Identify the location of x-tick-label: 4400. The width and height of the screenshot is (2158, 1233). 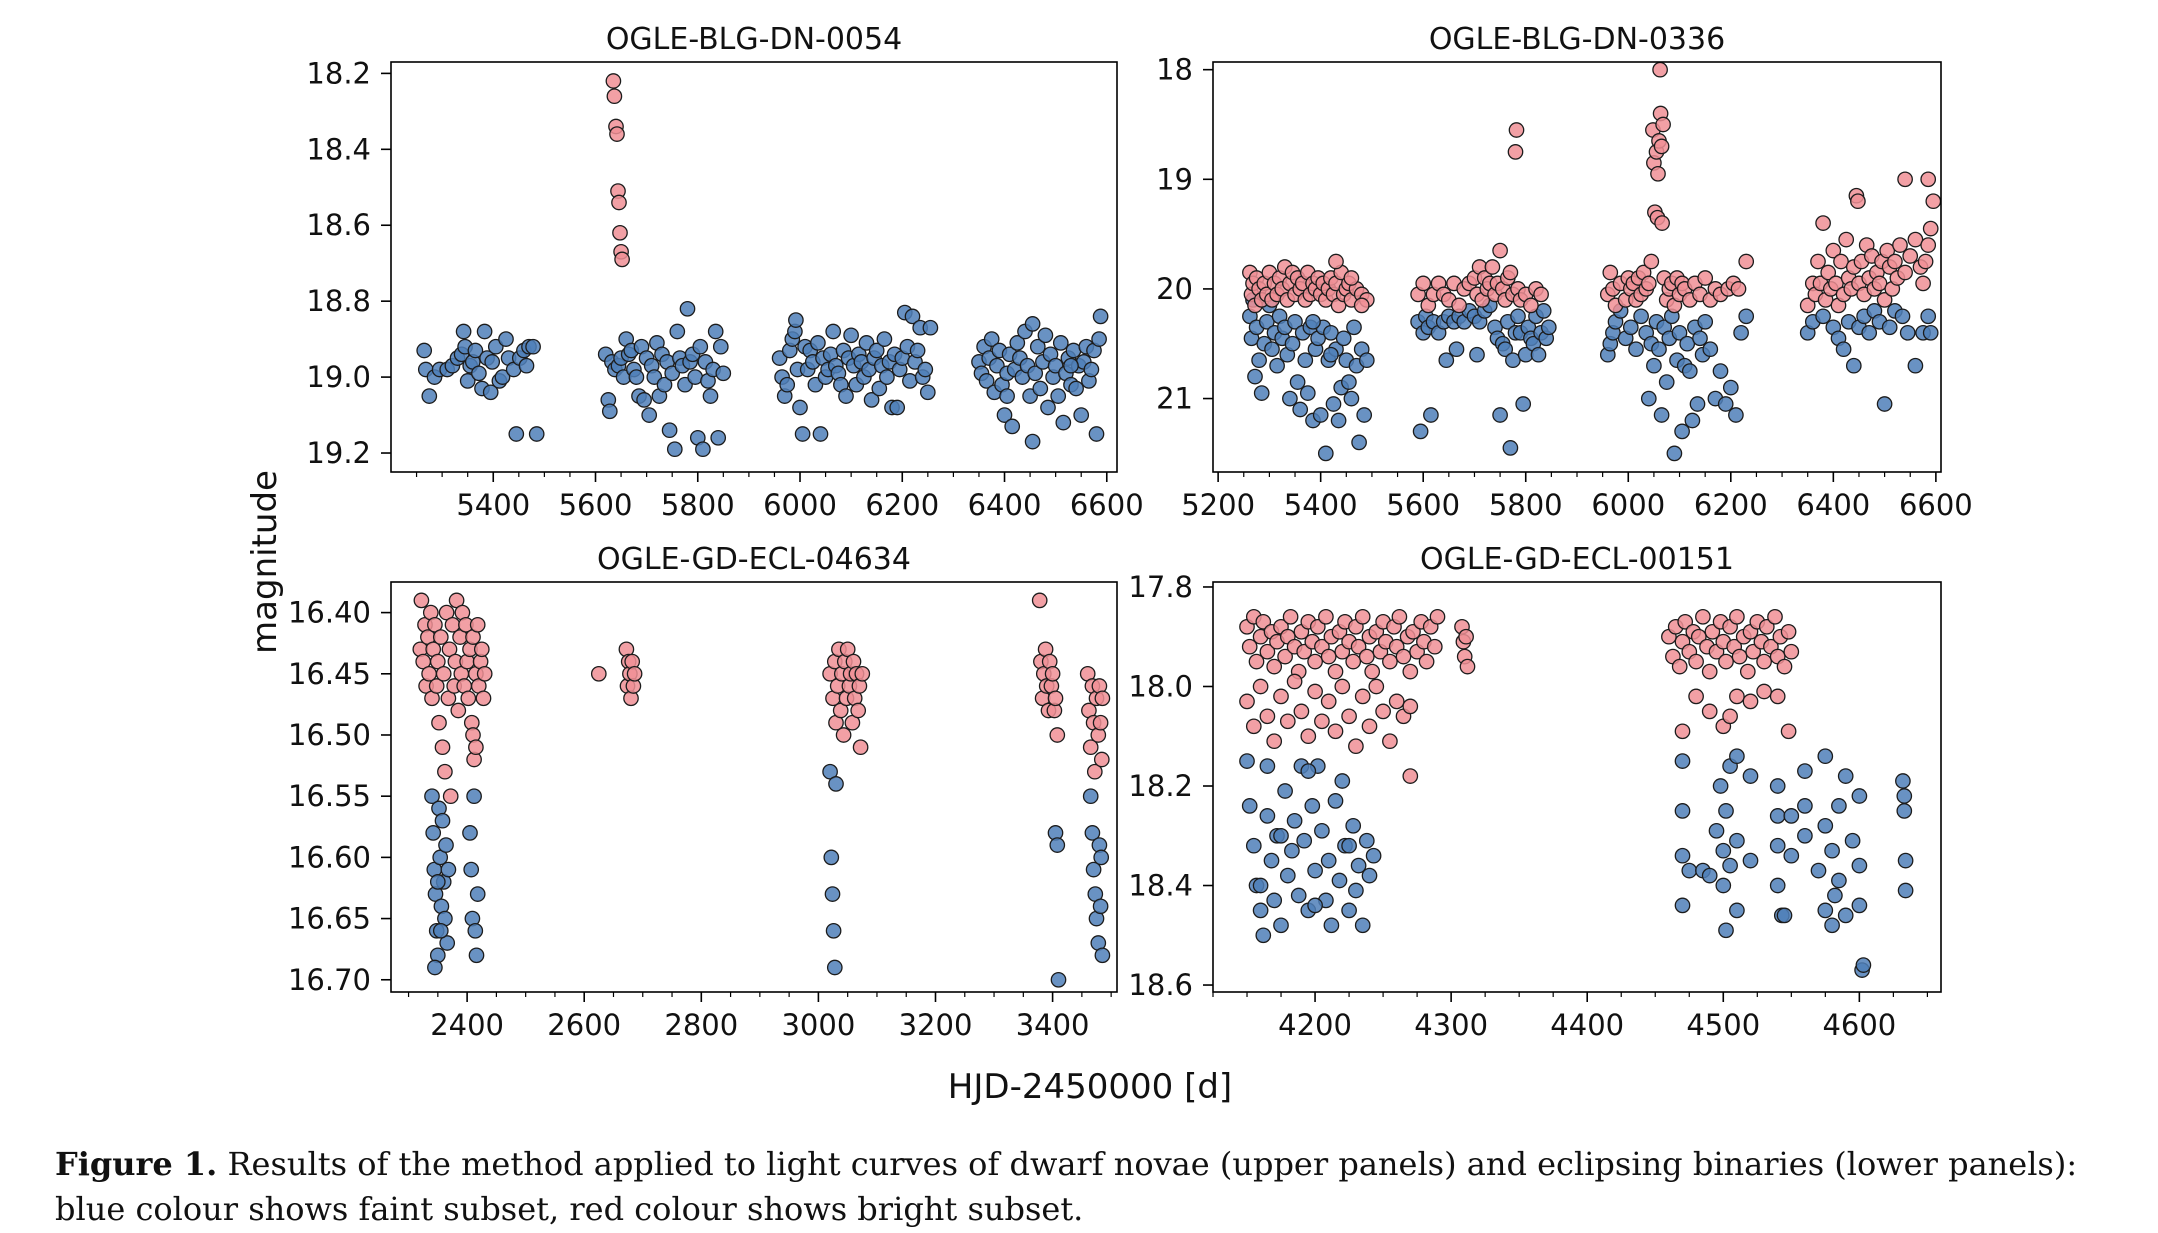
(1587, 1025).